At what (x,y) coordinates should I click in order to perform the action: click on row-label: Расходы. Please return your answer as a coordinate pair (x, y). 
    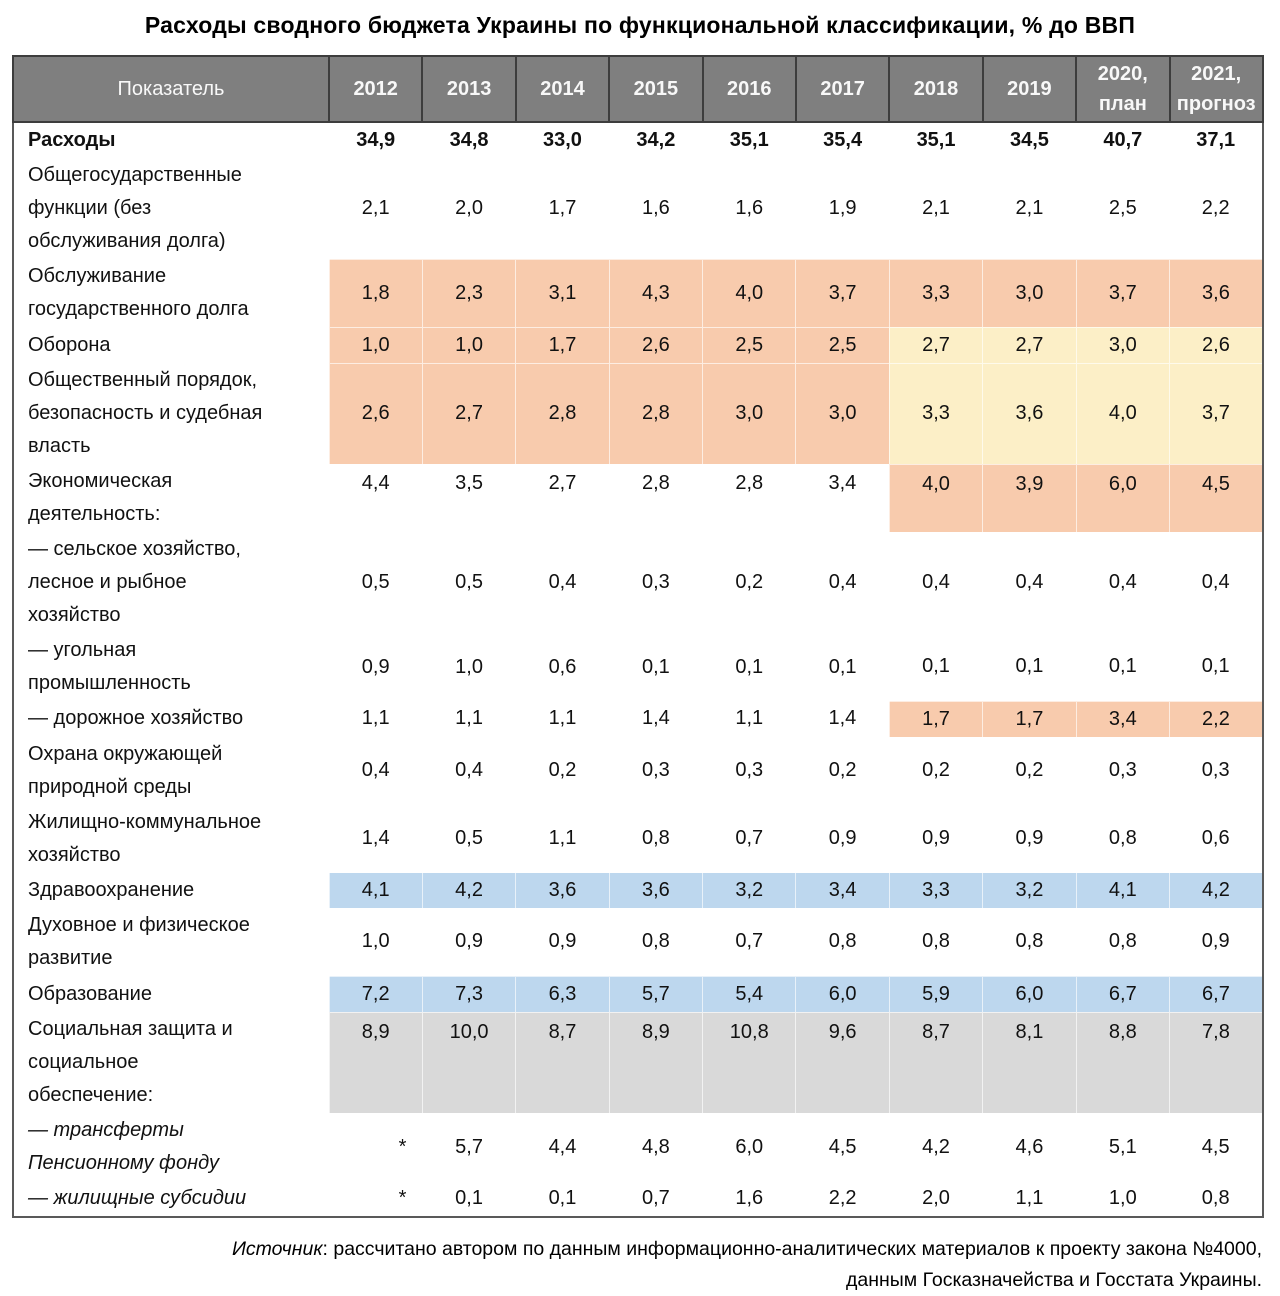
    Looking at the image, I should click on (72, 140).